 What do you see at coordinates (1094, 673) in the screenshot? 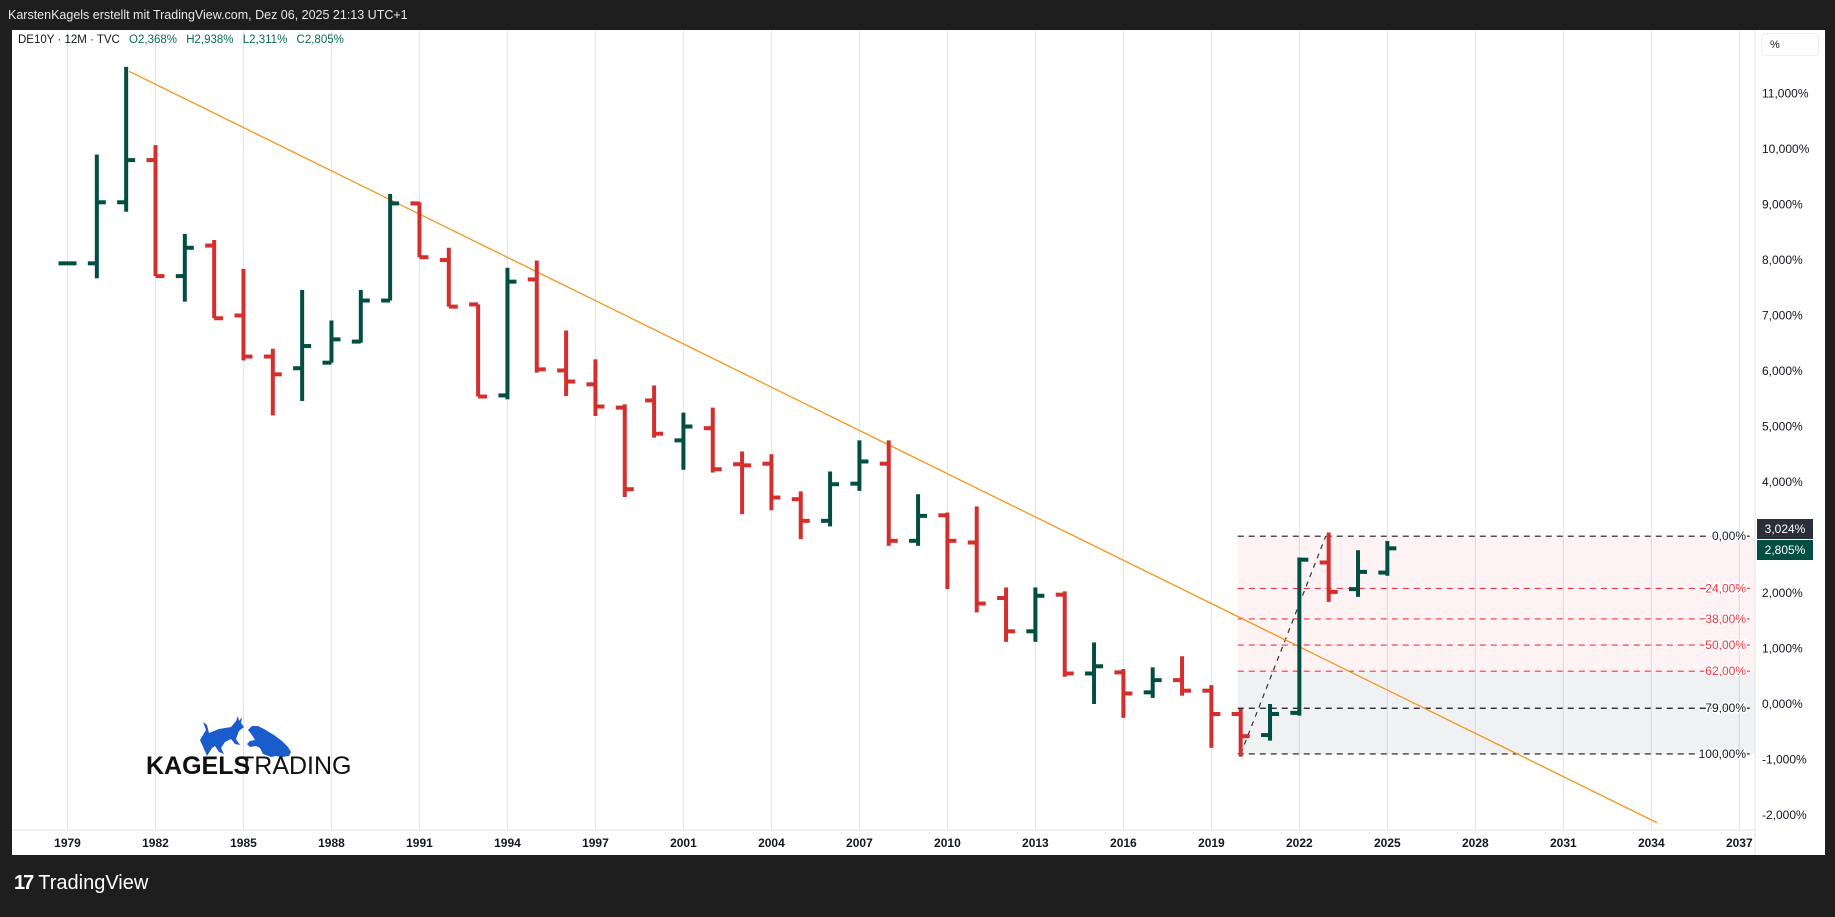
I see `ohlc-bar-2015` at bounding box center [1094, 673].